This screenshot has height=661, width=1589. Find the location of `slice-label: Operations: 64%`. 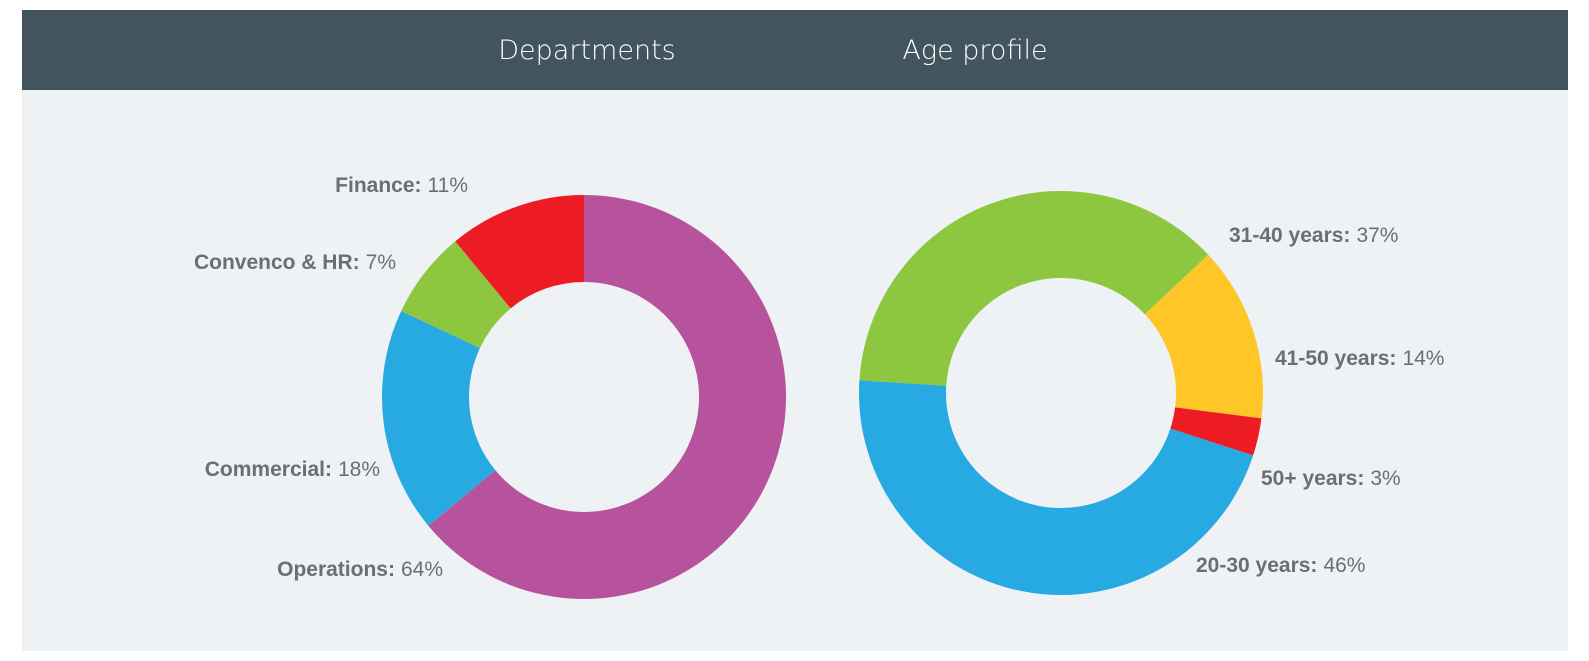

slice-label: Operations: 64% is located at coordinates (360, 569).